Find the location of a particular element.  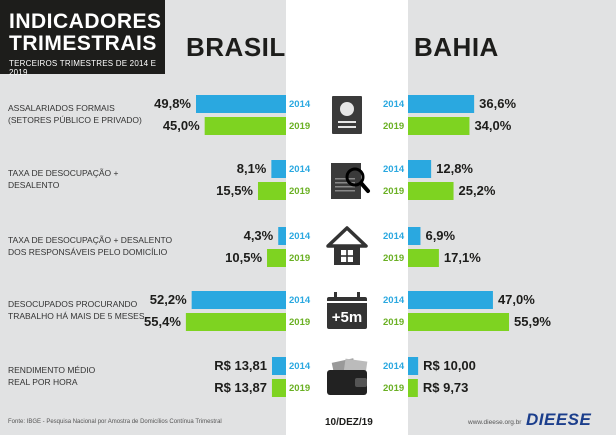

calendar-text: +5m is located at coordinates (347, 317).